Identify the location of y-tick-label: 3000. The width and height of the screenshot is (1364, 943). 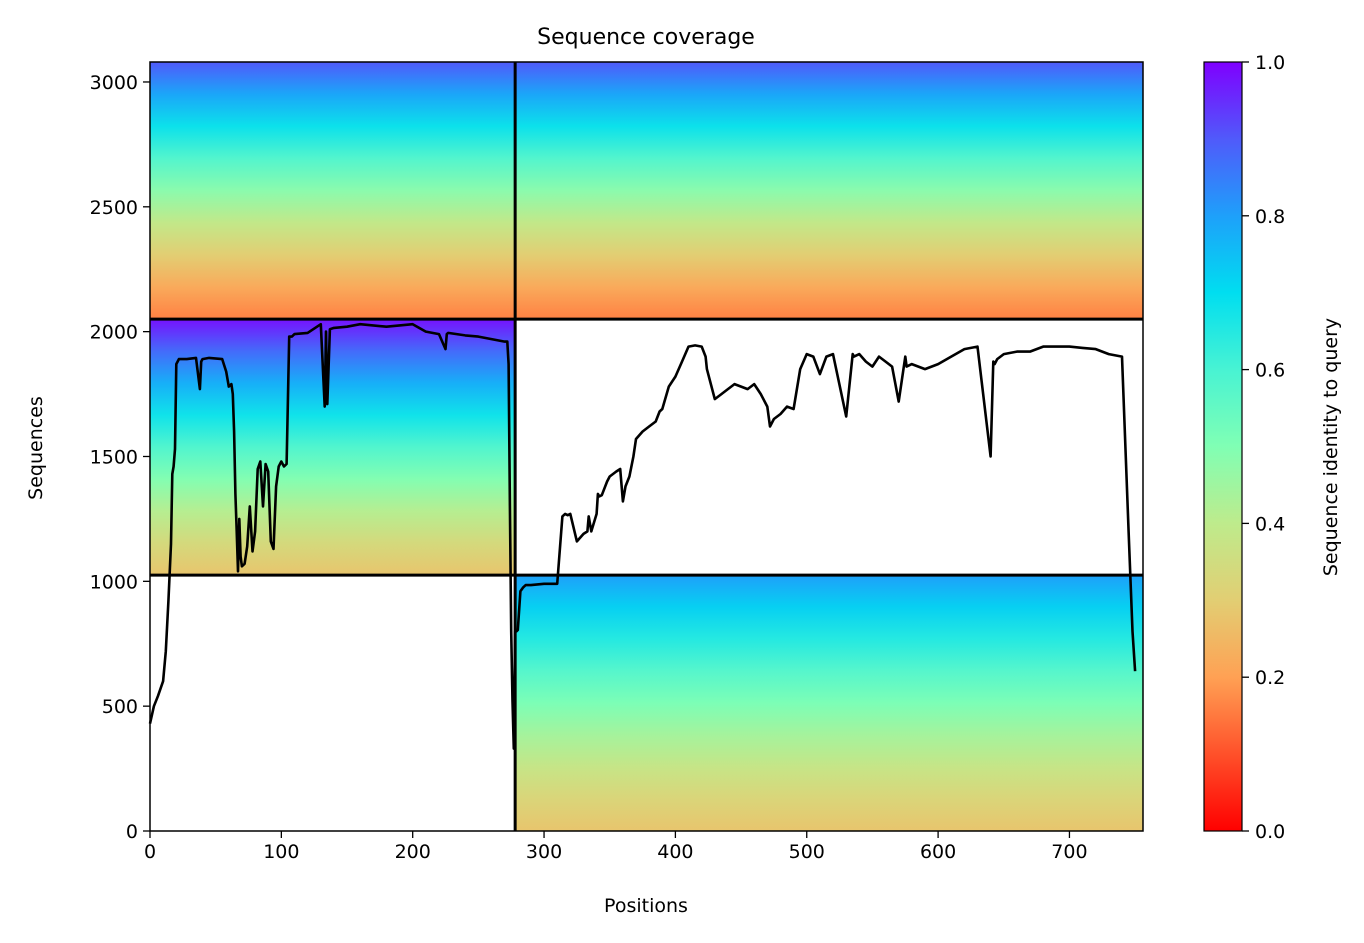
(114, 83).